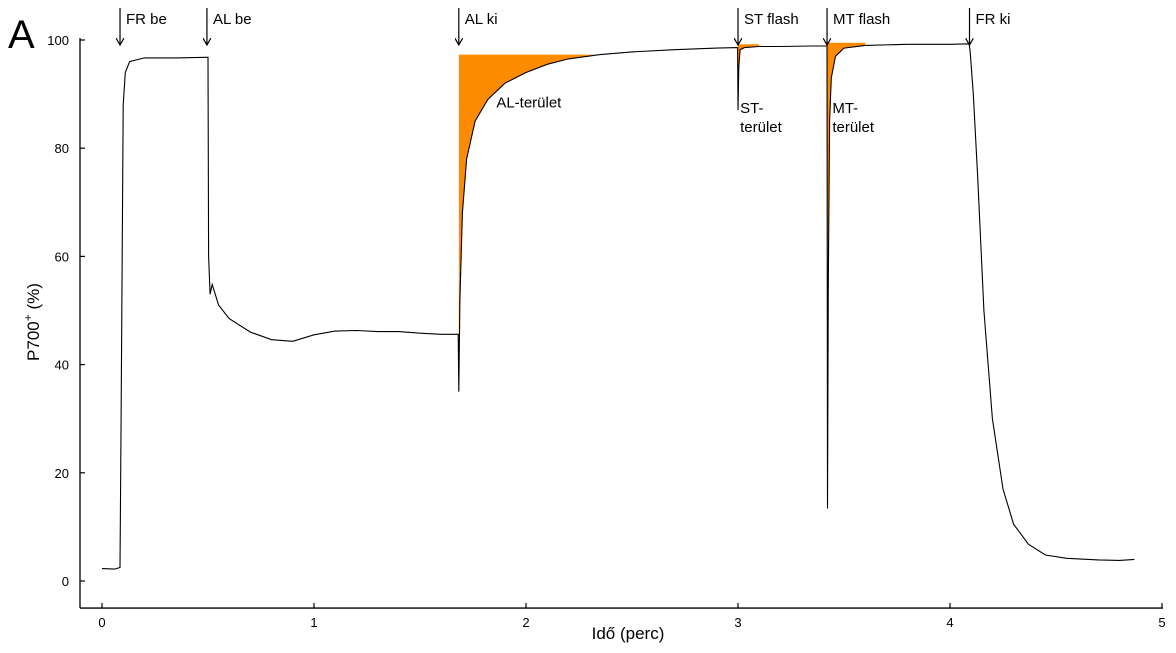 The width and height of the screenshot is (1176, 653). I want to click on y-axis-title-unit: (%), so click(33, 298).